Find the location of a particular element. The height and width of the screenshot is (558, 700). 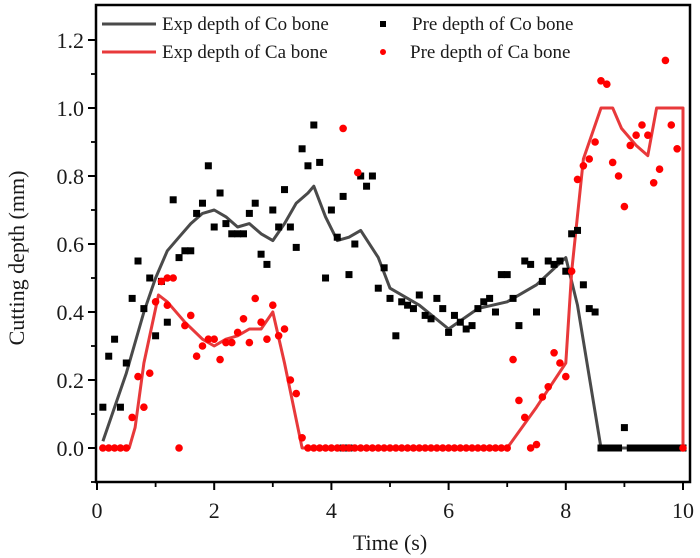

y-tick-label: 1.0 is located at coordinates (71, 108).